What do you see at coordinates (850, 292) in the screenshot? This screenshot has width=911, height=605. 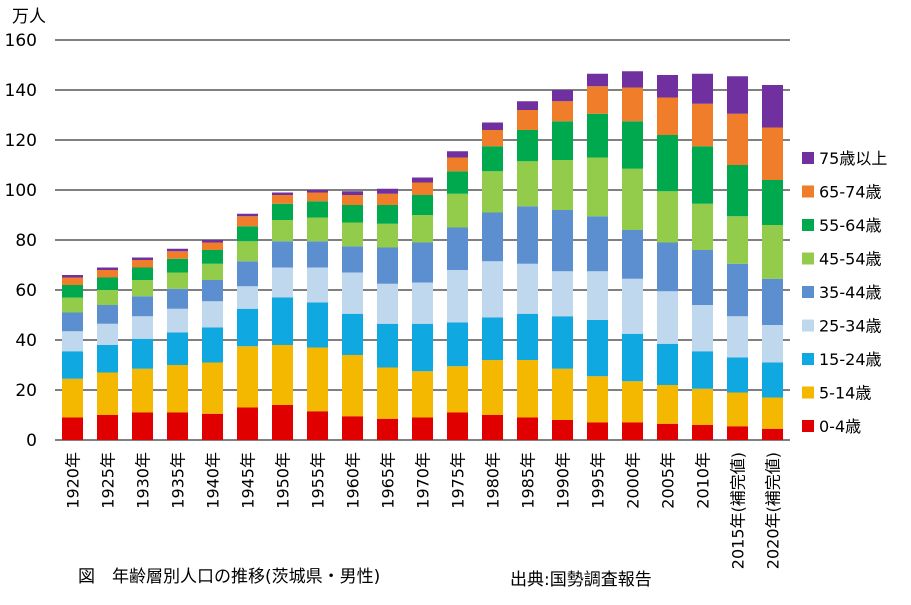 I see `legend-label: 35-44歳` at bounding box center [850, 292].